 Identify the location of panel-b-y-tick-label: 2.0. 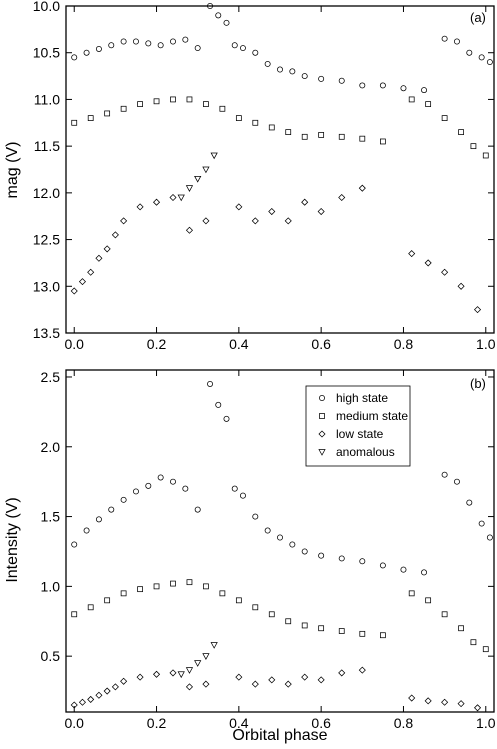
(51, 447).